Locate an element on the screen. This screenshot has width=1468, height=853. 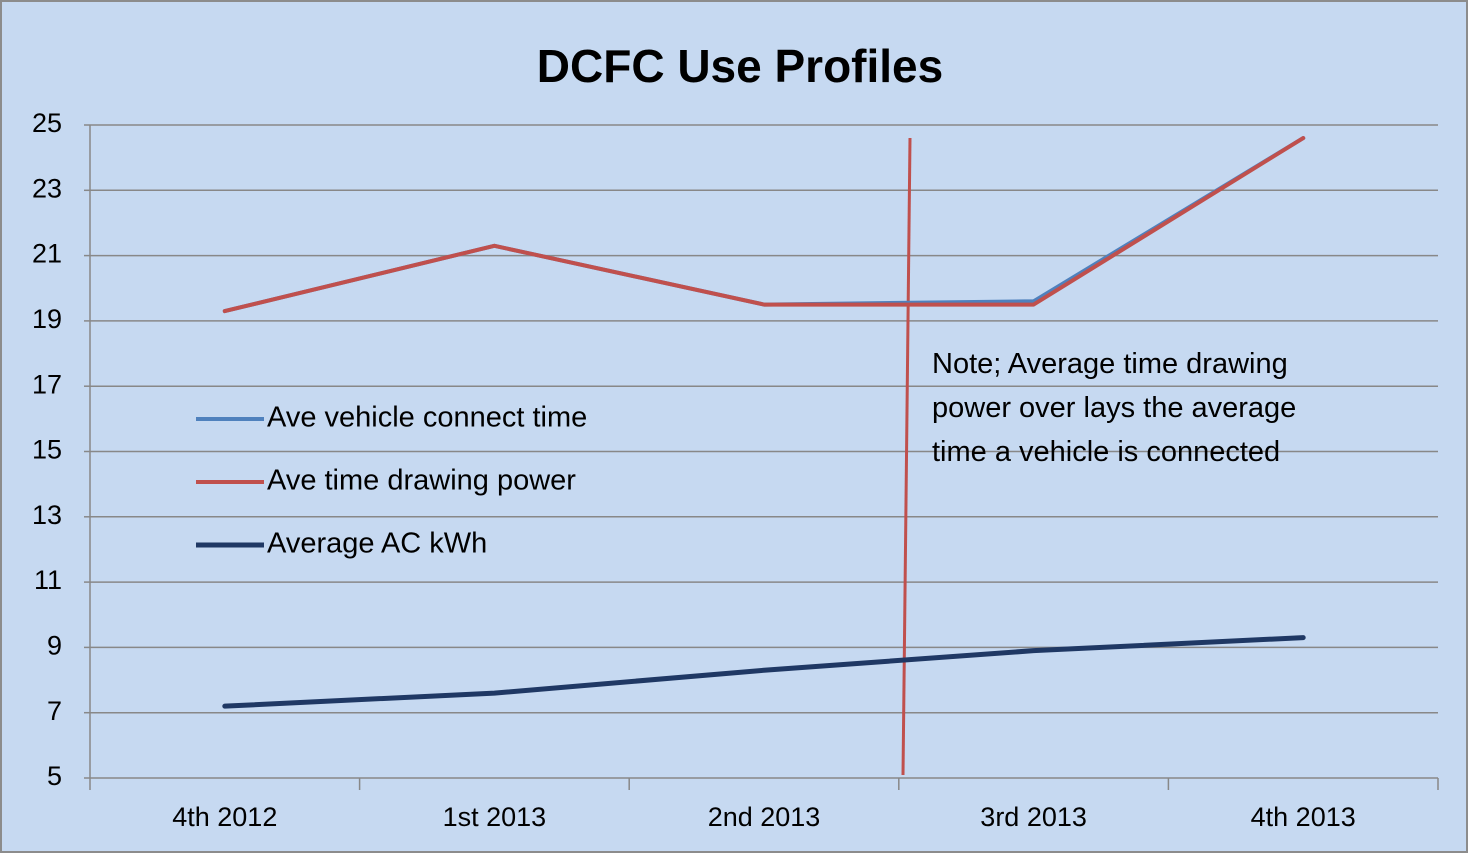
legend-label: Ave vehicle connect time is located at coordinates (427, 418).